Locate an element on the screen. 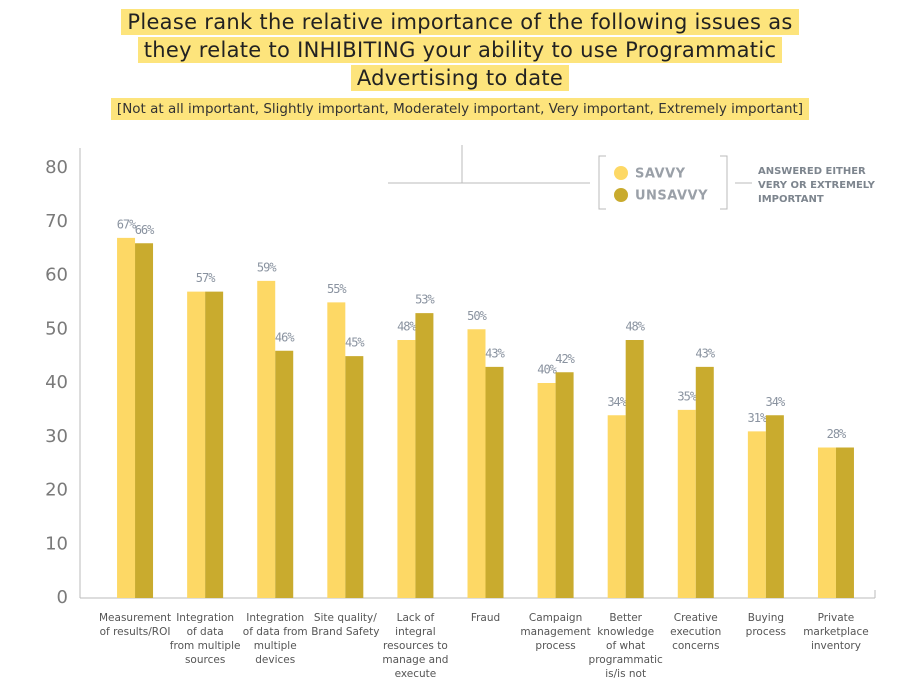 The height and width of the screenshot is (684, 920). x-tick-label: programmatic is located at coordinates (626, 660).